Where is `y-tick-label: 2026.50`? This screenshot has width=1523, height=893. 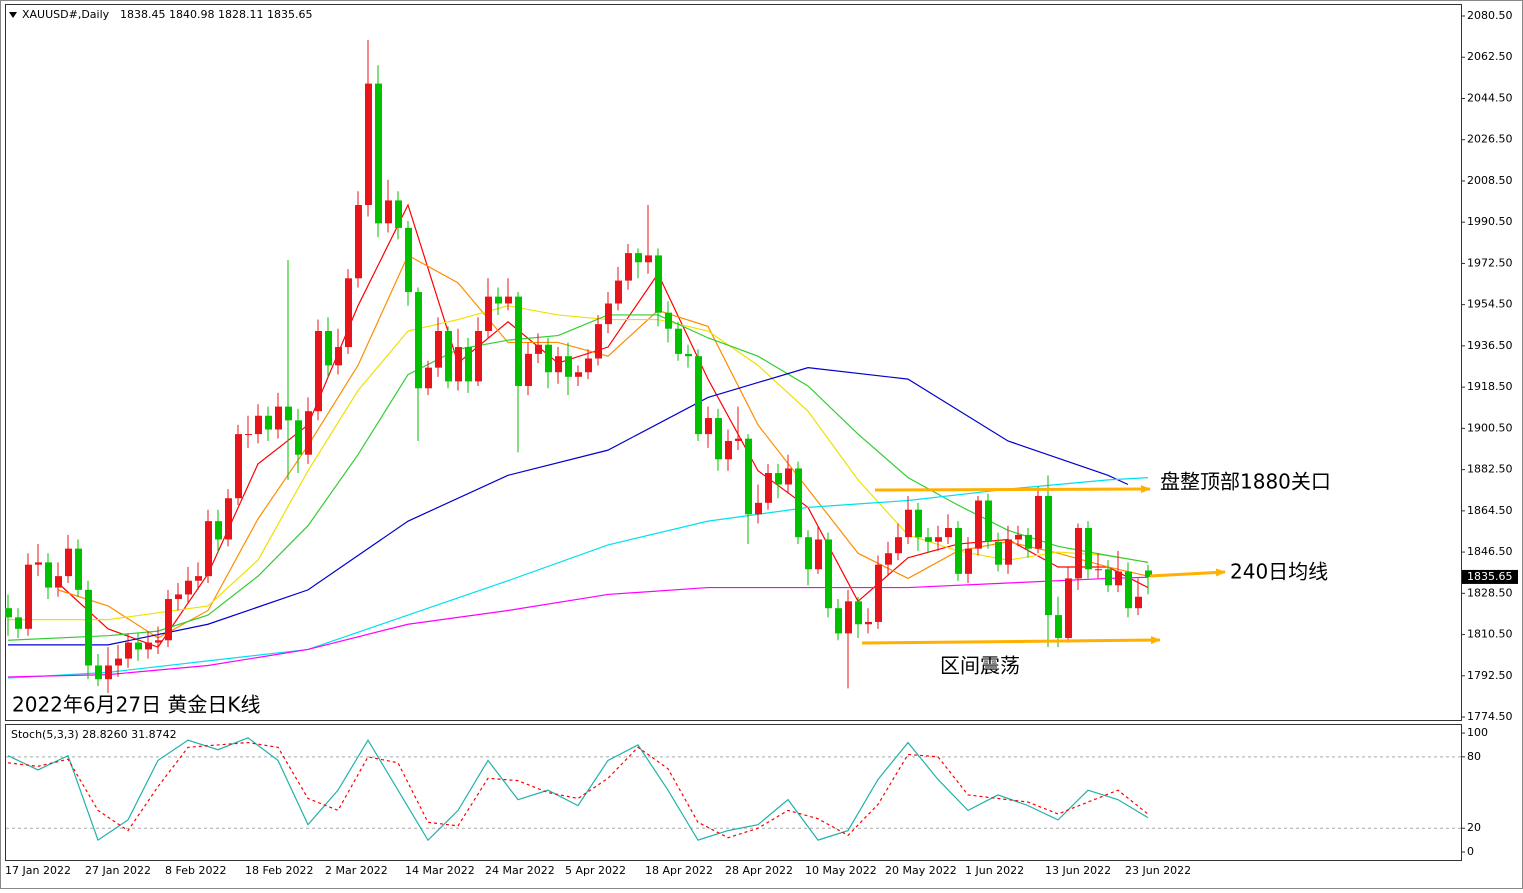 y-tick-label: 2026.50 is located at coordinates (1490, 139).